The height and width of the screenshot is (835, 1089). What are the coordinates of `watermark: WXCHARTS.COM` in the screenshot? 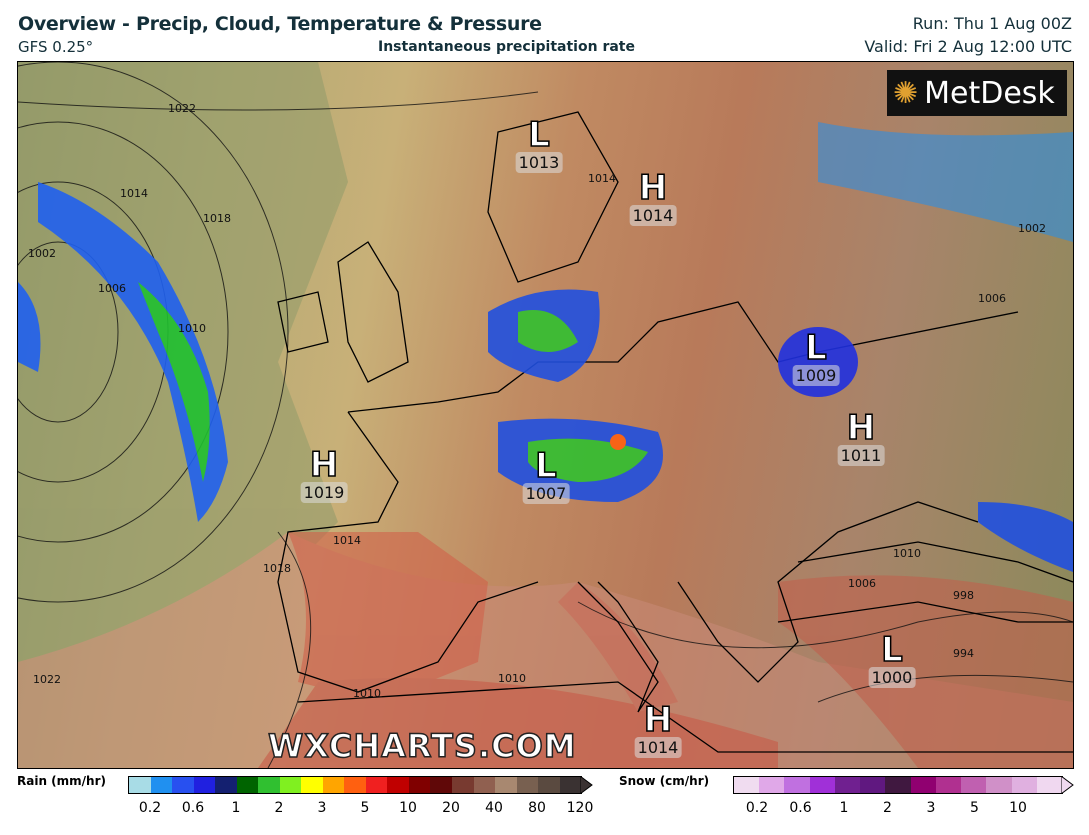 It's located at (422, 746).